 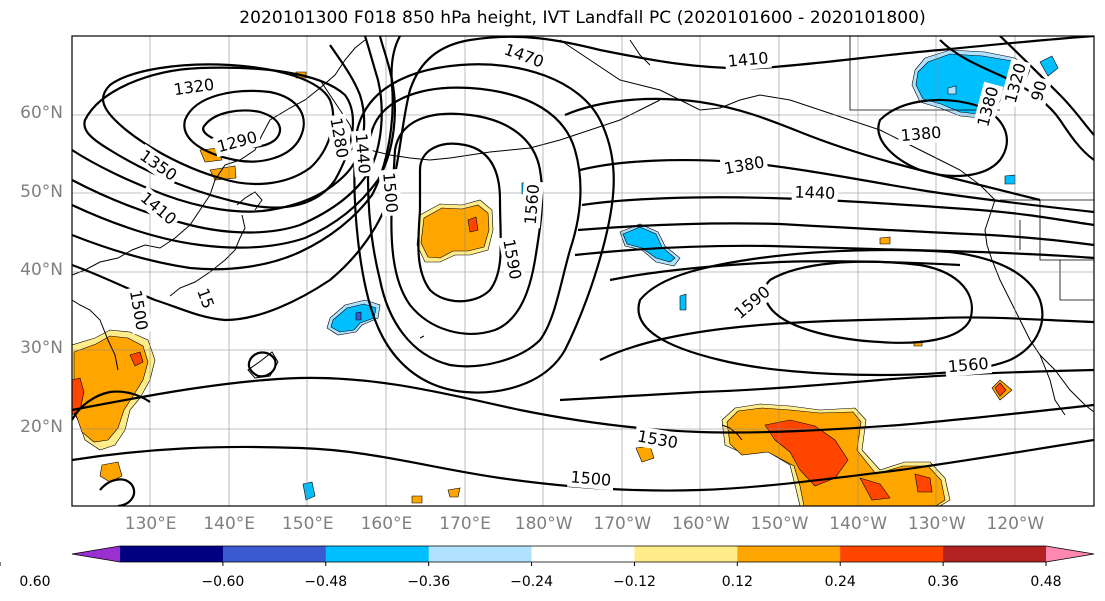 I want to click on colorbar-tick-label: −0.48, so click(x=326, y=582).